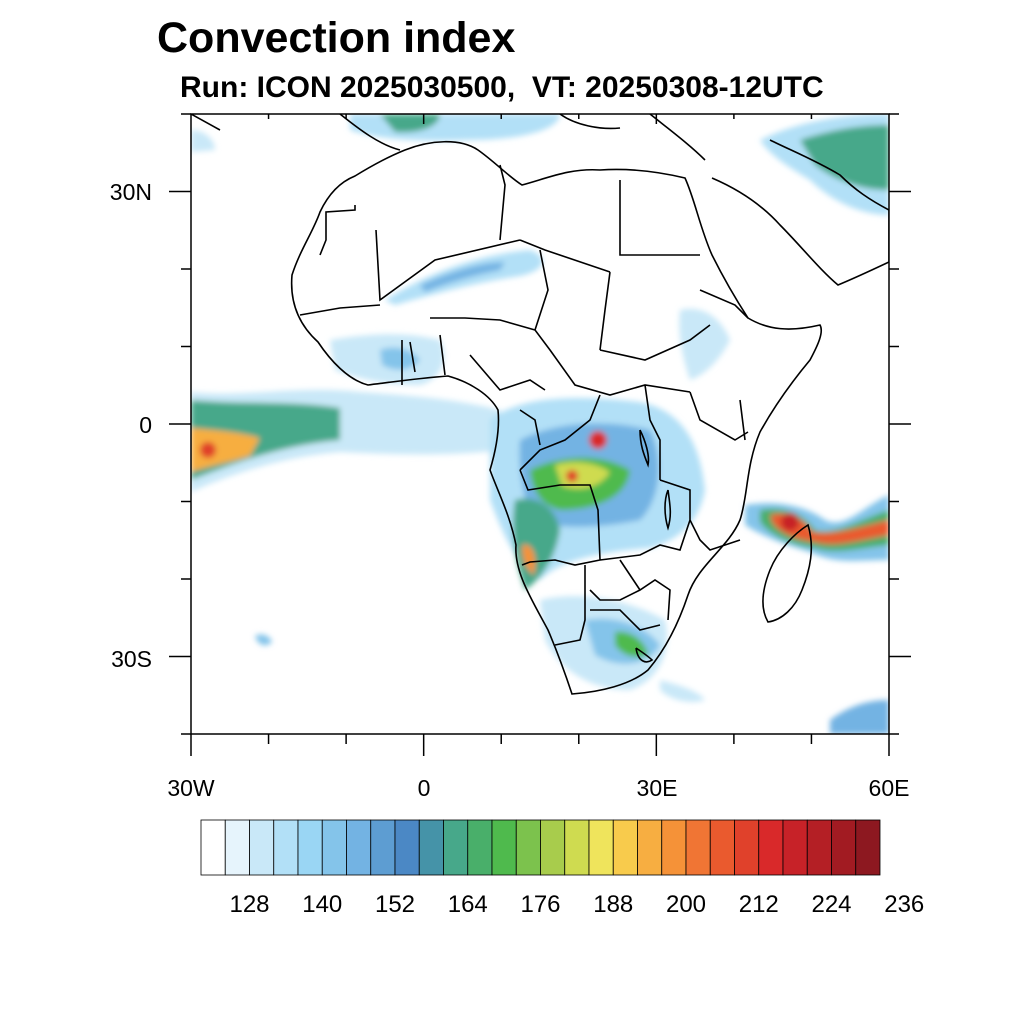  I want to click on cyclone-core, so click(829, 529).